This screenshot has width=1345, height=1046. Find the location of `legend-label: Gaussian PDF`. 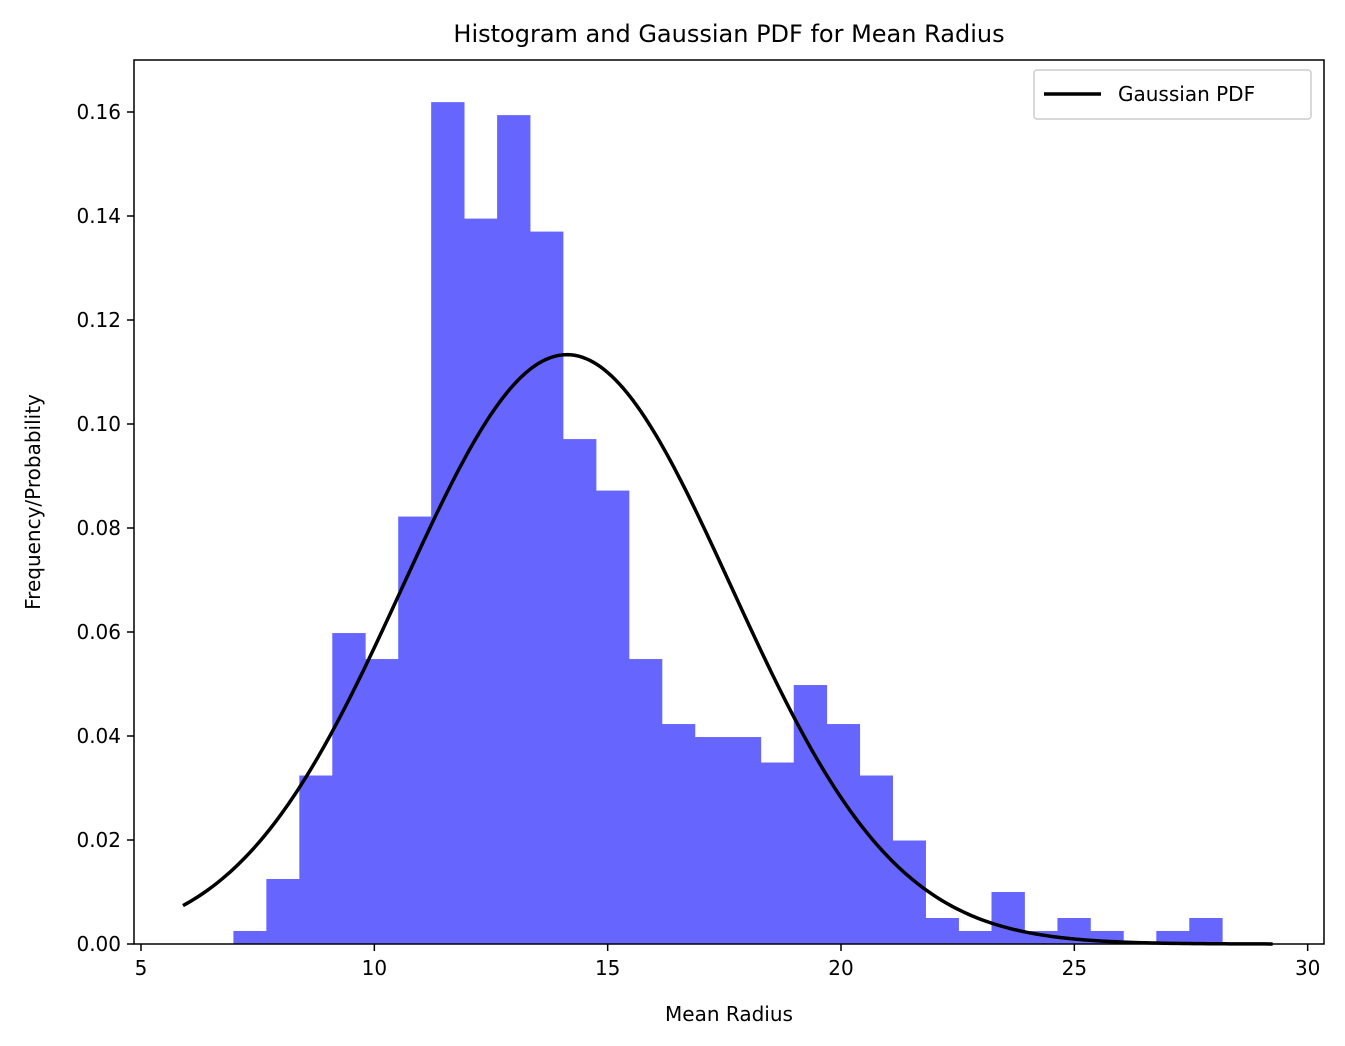

legend-label: Gaussian PDF is located at coordinates (1186, 94).